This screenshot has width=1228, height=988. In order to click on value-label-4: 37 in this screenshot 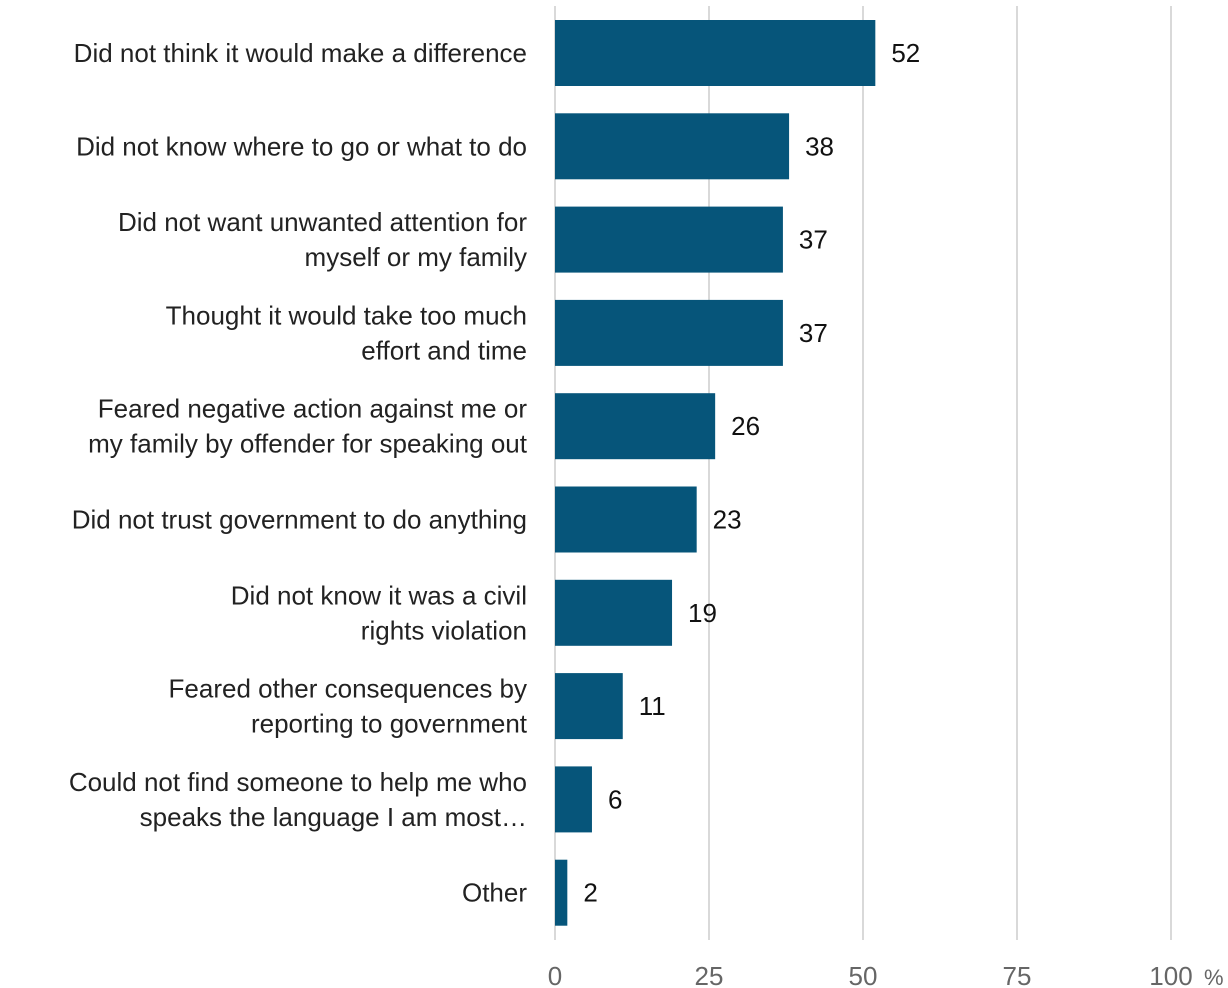, I will do `click(813, 333)`.